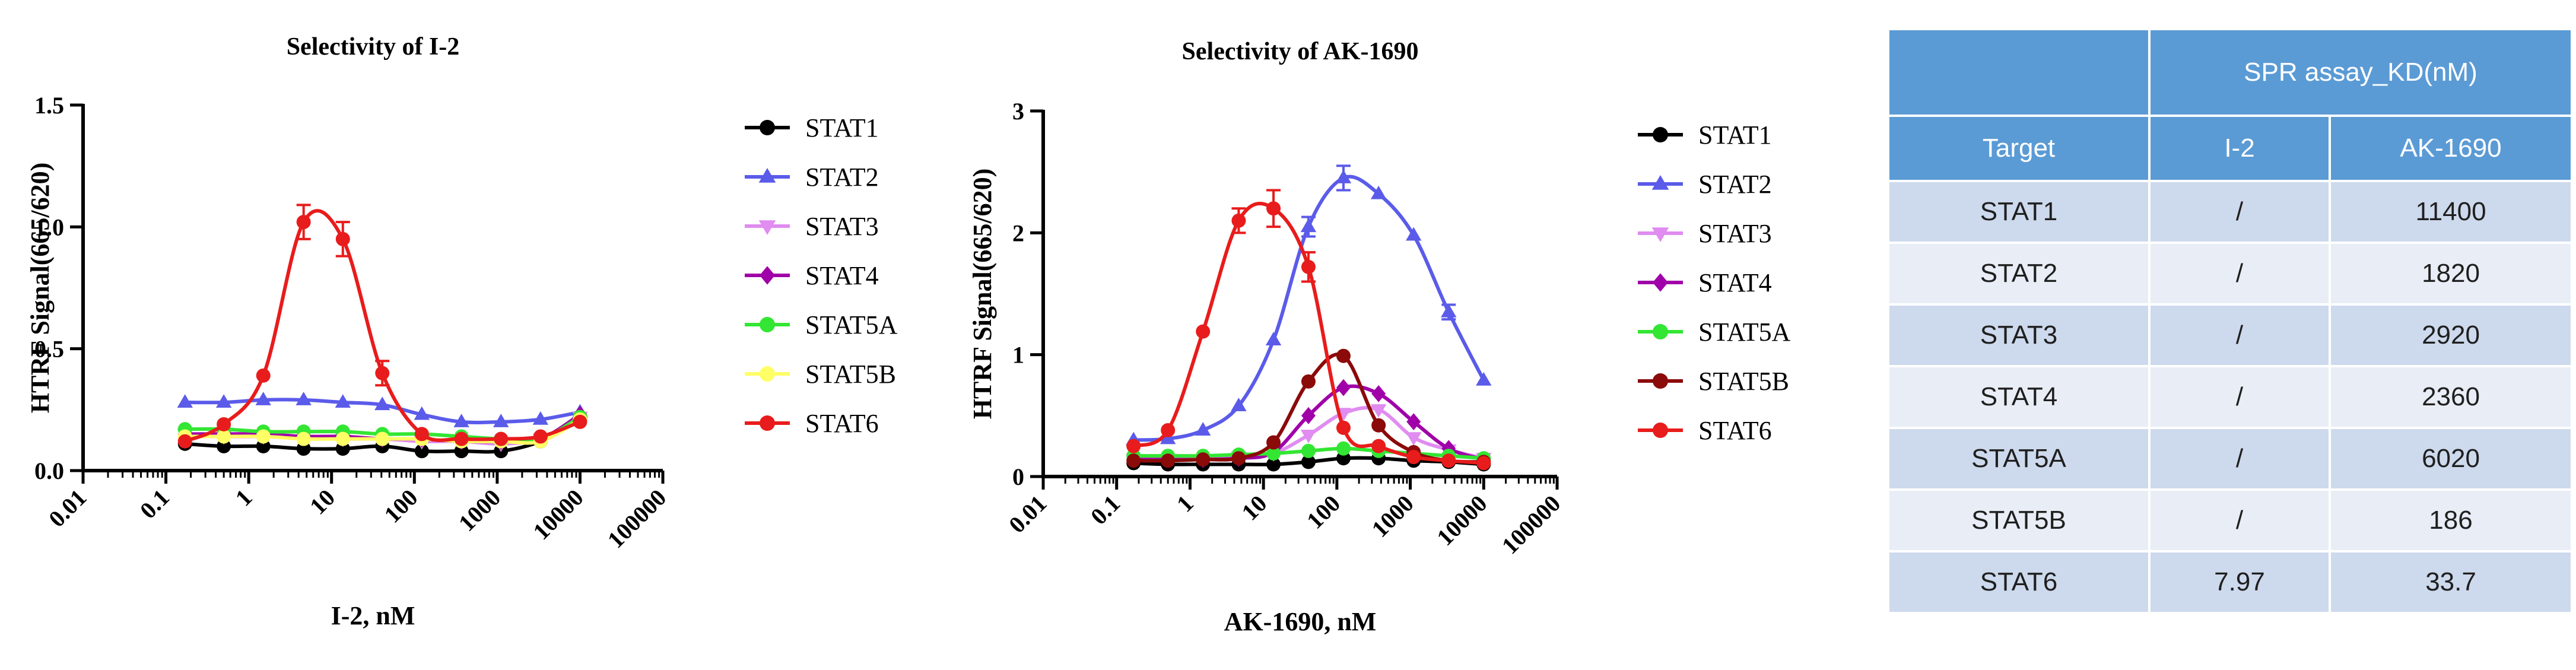 Image resolution: width=2576 pixels, height=670 pixels. I want to click on x-tick-label: 0.01, so click(67, 508).